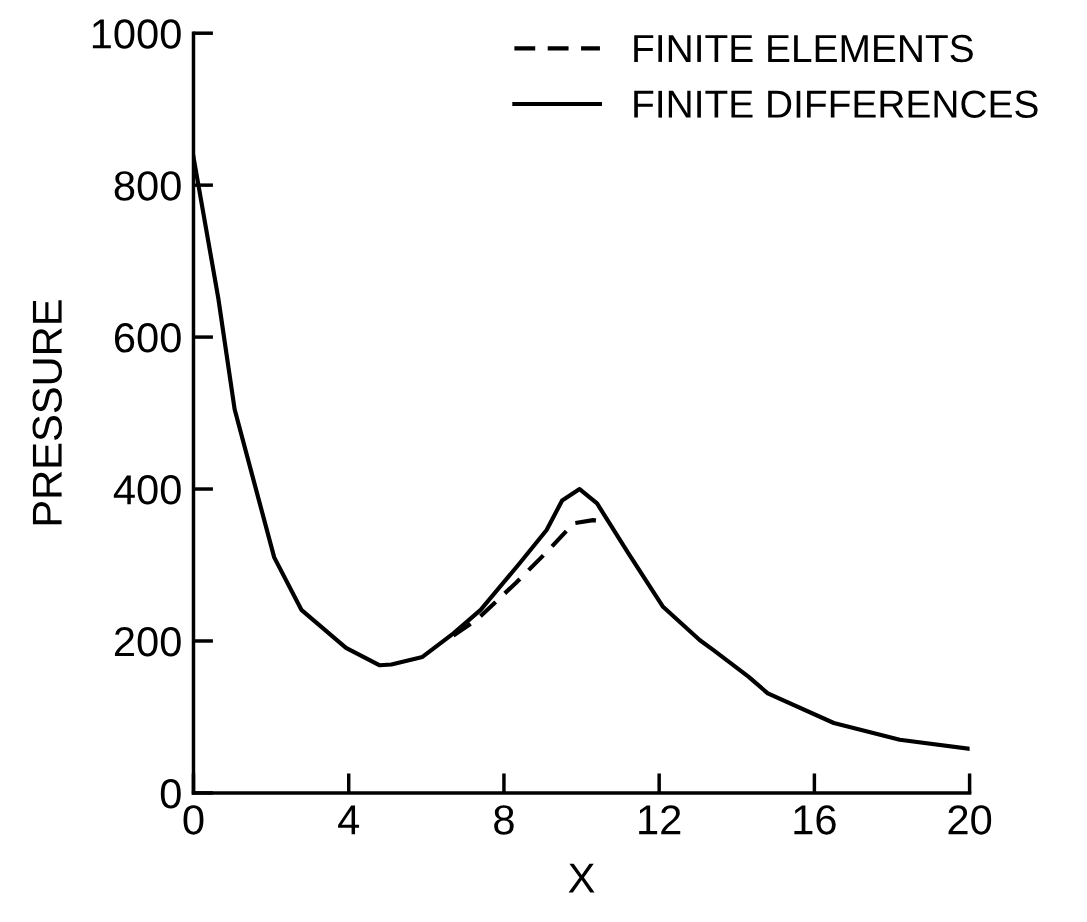  I want to click on x-tick-label: 20, so click(970, 820).